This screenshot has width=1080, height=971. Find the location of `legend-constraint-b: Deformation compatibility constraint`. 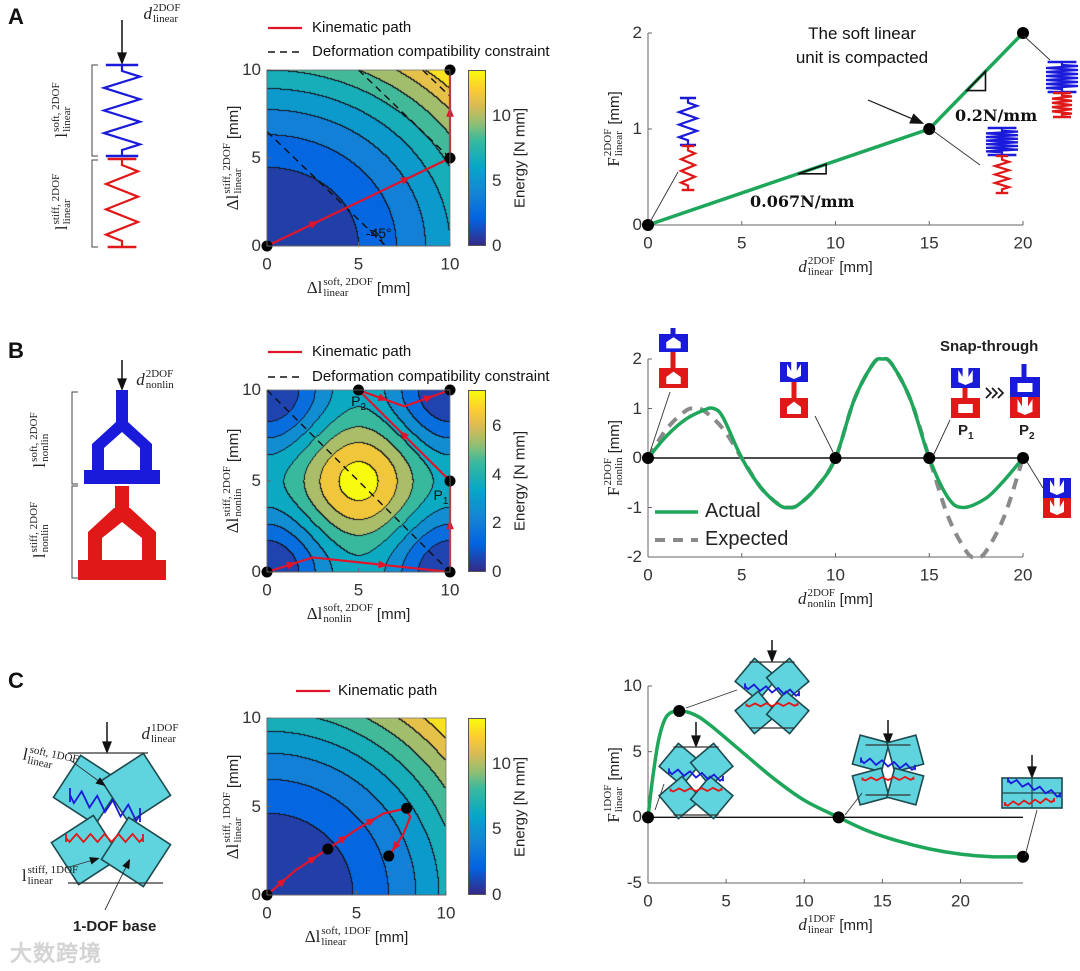

legend-constraint-b: Deformation compatibility constraint is located at coordinates (431, 376).